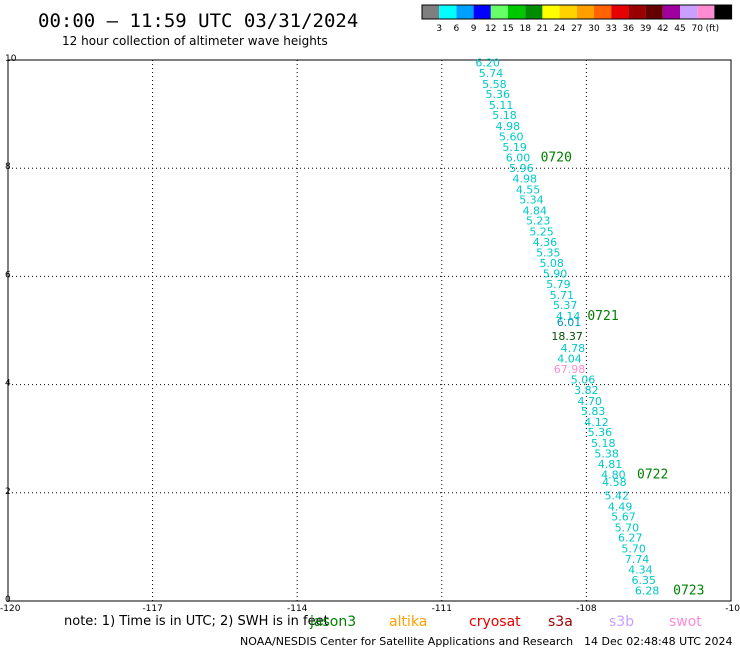 This screenshot has width=740, height=650. I want to click on wave-height-label: 4.84, so click(535, 210).